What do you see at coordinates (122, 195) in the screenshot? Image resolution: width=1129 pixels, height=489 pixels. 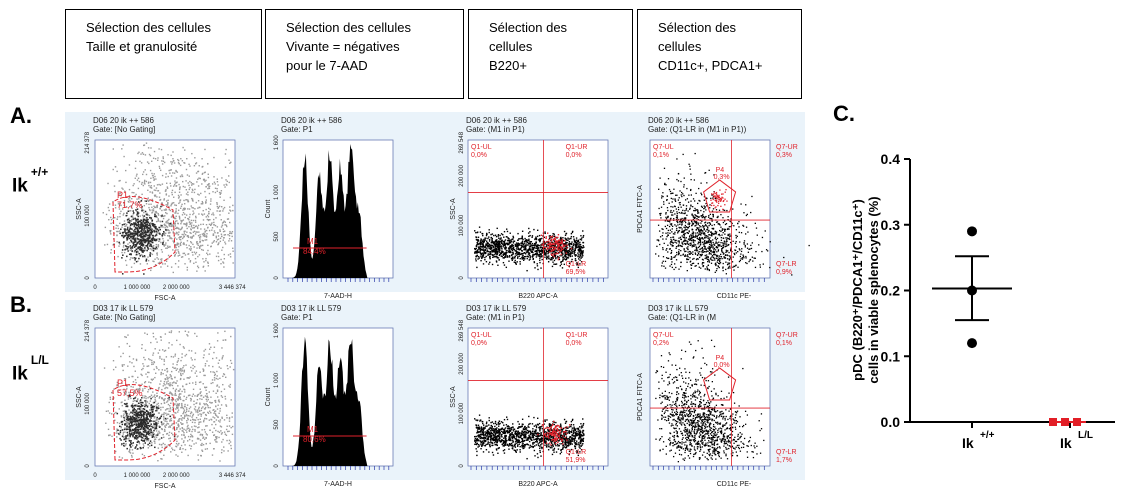 I see `gate-name: P1` at bounding box center [122, 195].